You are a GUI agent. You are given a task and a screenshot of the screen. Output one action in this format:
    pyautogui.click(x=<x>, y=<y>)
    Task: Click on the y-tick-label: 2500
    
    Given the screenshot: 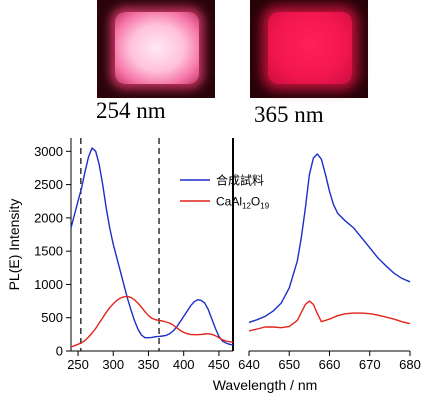 What is the action you would take?
    pyautogui.click(x=48, y=184)
    